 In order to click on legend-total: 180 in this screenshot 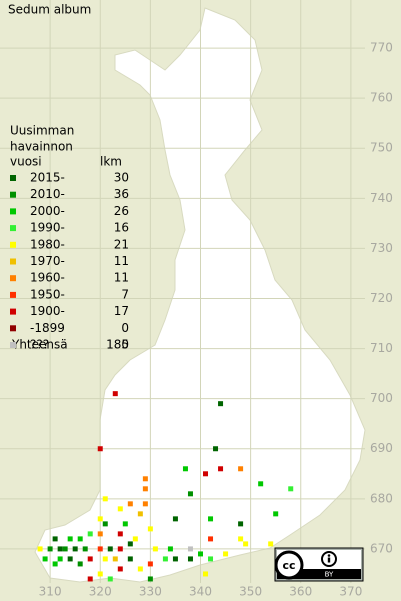, I will do `click(117, 345)`.